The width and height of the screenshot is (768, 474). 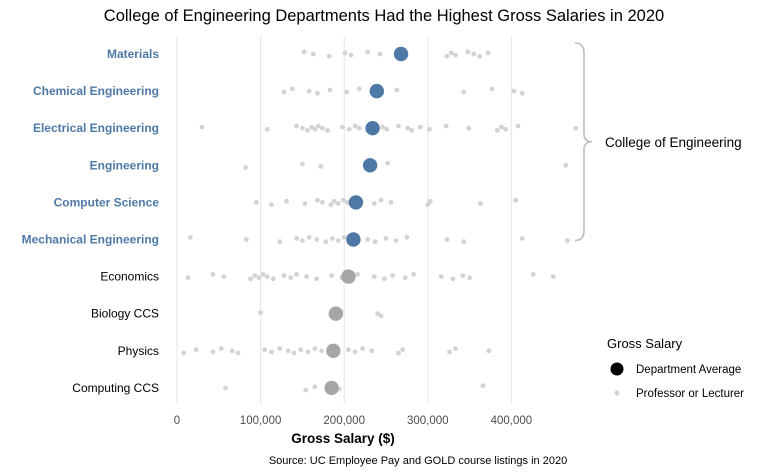 I want to click on category-label: Electrical Engineering, so click(x=96, y=128).